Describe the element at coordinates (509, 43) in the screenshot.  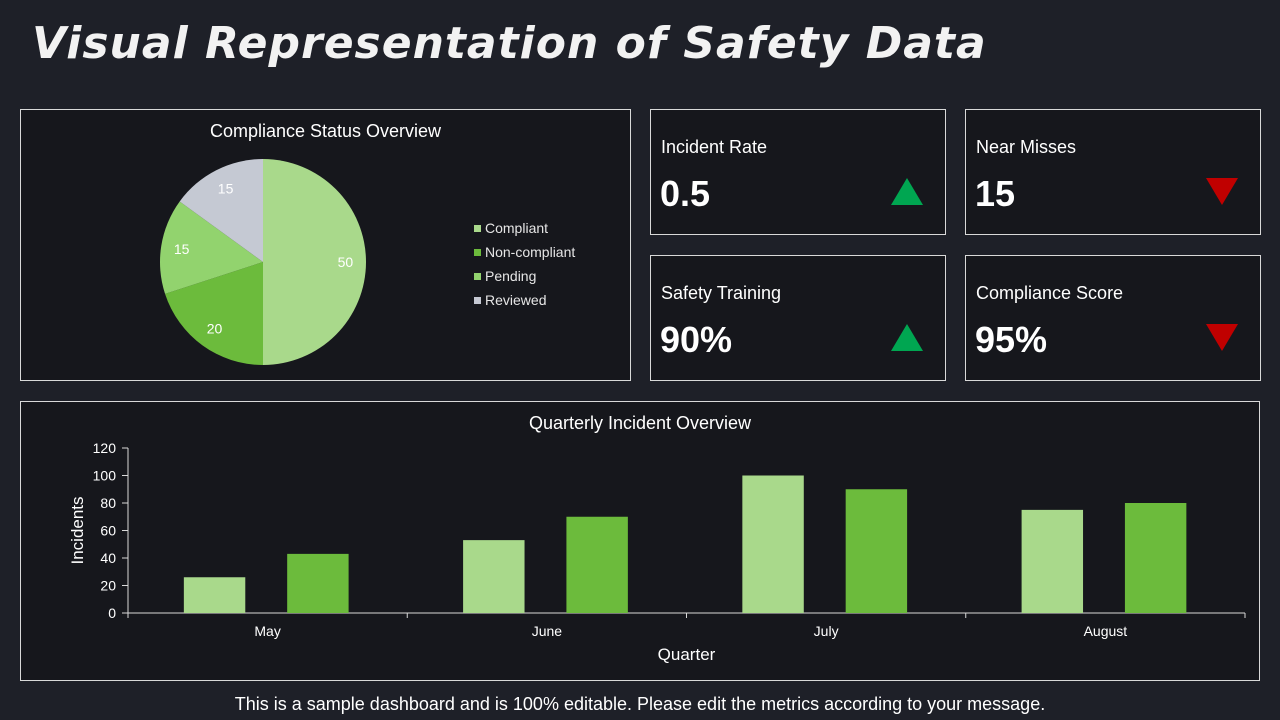
I see `page-title: Visual Representation of Safety Data` at that location.